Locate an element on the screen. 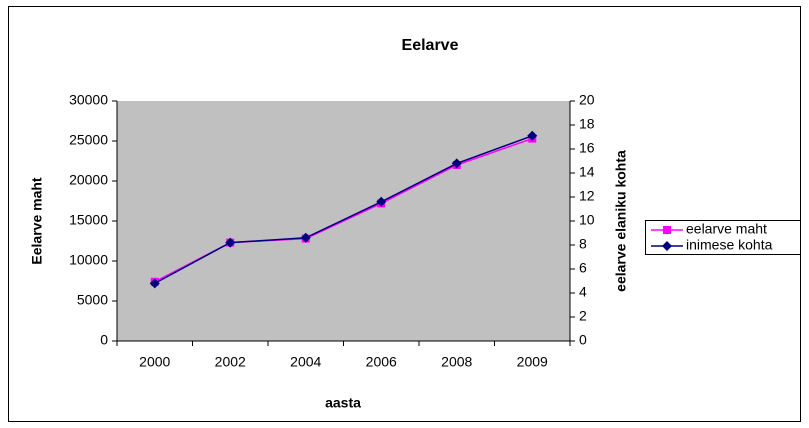 This screenshot has width=809, height=428. y2-tick-label: 12 is located at coordinates (587, 196).